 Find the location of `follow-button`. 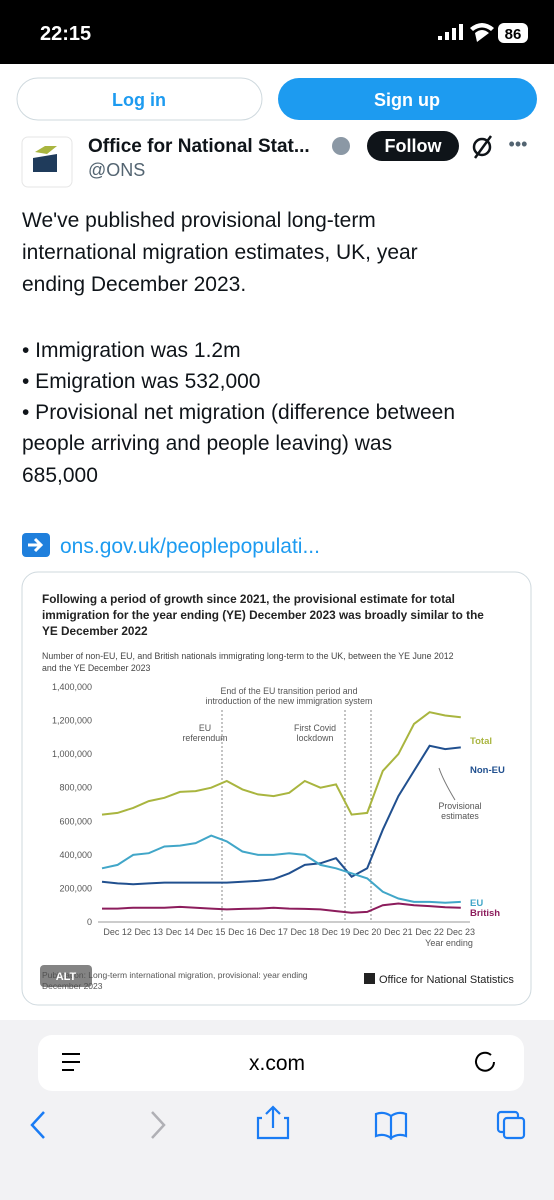

follow-button is located at coordinates (413, 146).